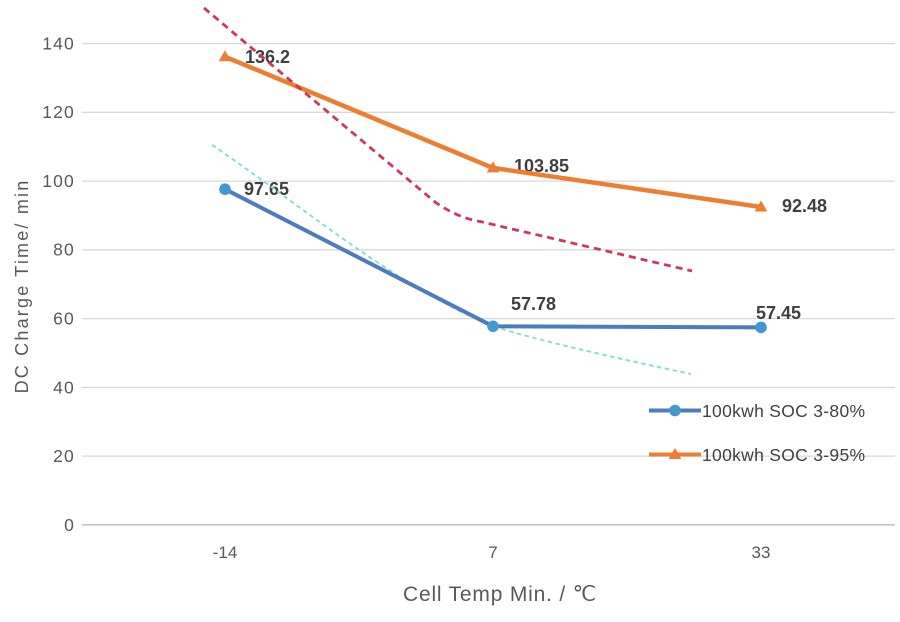 This screenshot has height=622, width=900. Describe the element at coordinates (58, 44) in the screenshot. I see `svg-text: 140` at that location.